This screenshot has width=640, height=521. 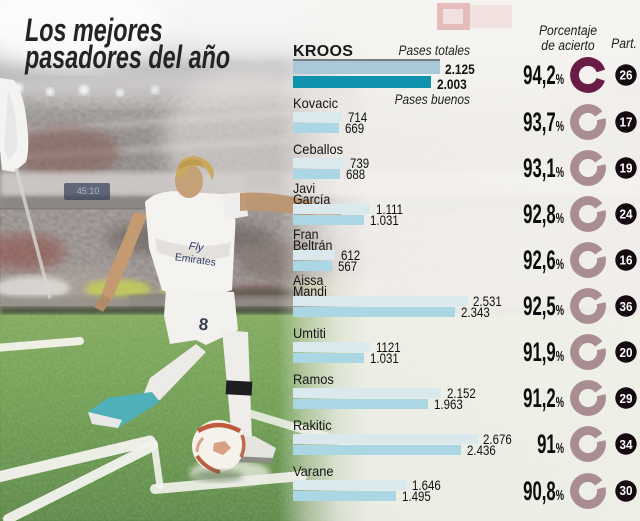 I want to click on svg-text: 19, so click(x=626, y=168).